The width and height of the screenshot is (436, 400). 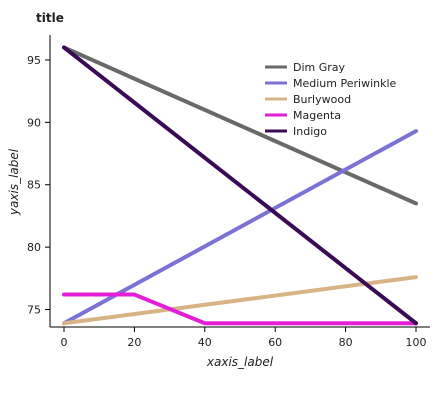 I want to click on y-axis-label: yaxis_label, so click(x=14, y=182).